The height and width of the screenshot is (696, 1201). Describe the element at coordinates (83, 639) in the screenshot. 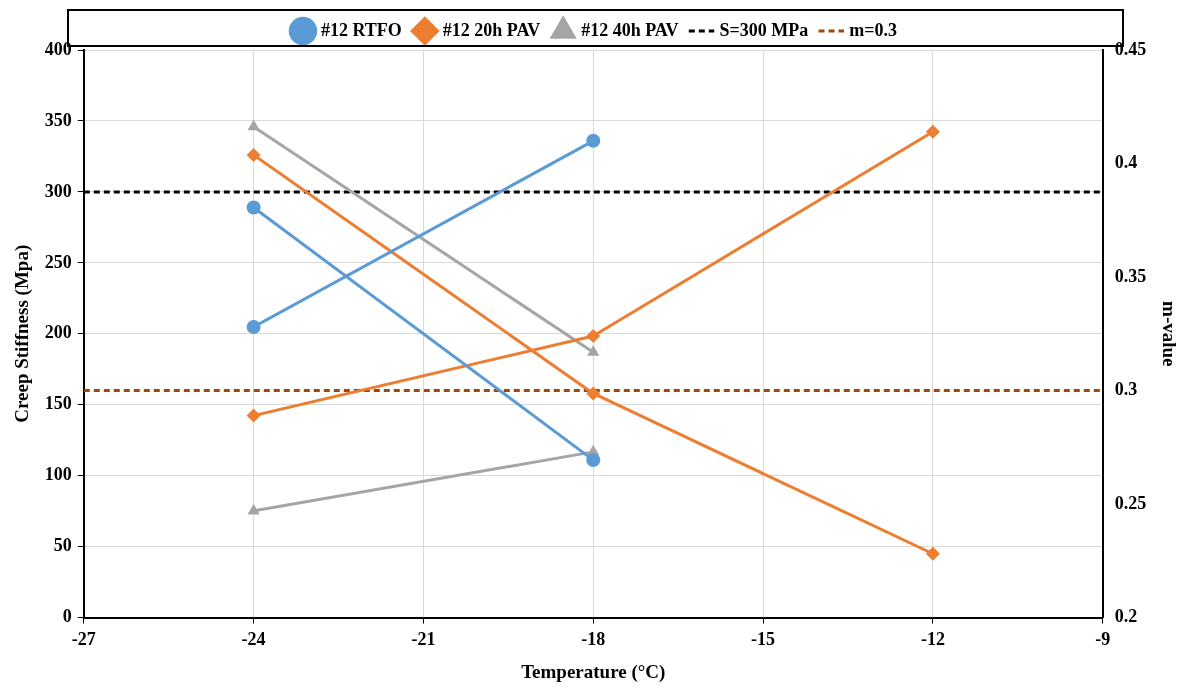

I see `x-tick-label: -27` at that location.